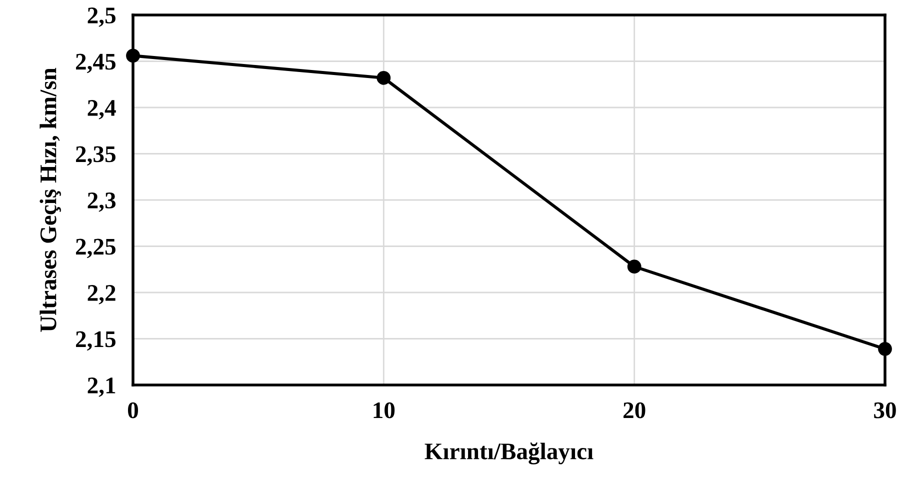 Image resolution: width=902 pixels, height=491 pixels. What do you see at coordinates (102, 294) in the screenshot?
I see `y-tick-label: 2,2` at bounding box center [102, 294].